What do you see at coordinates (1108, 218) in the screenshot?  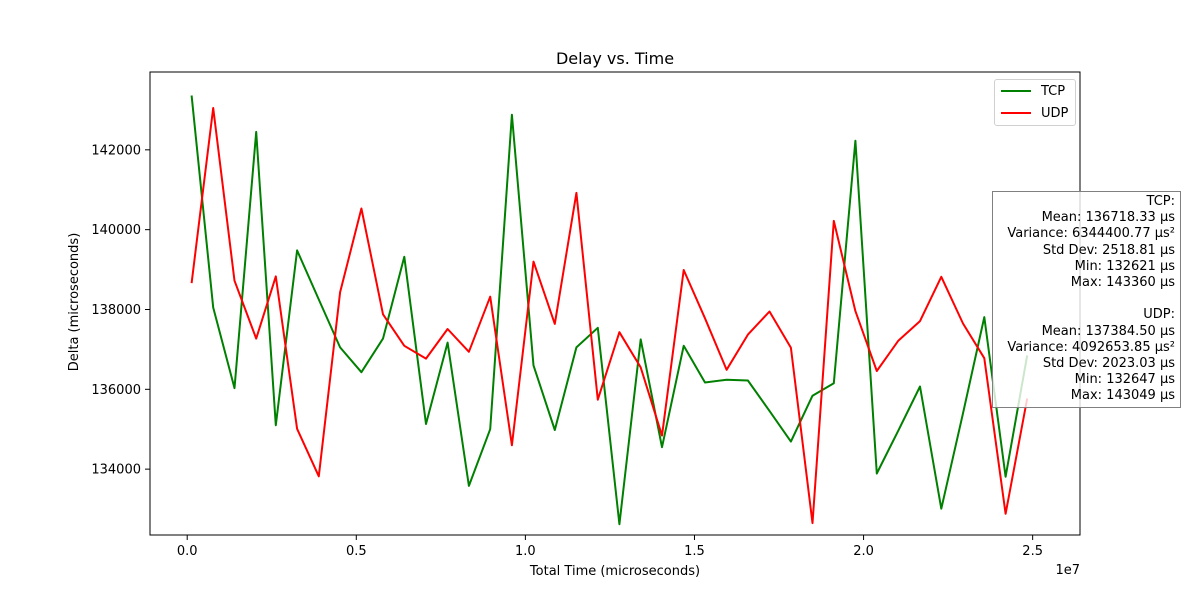 I see `tcp-mean: Mean: 136718.33 μs` at bounding box center [1108, 218].